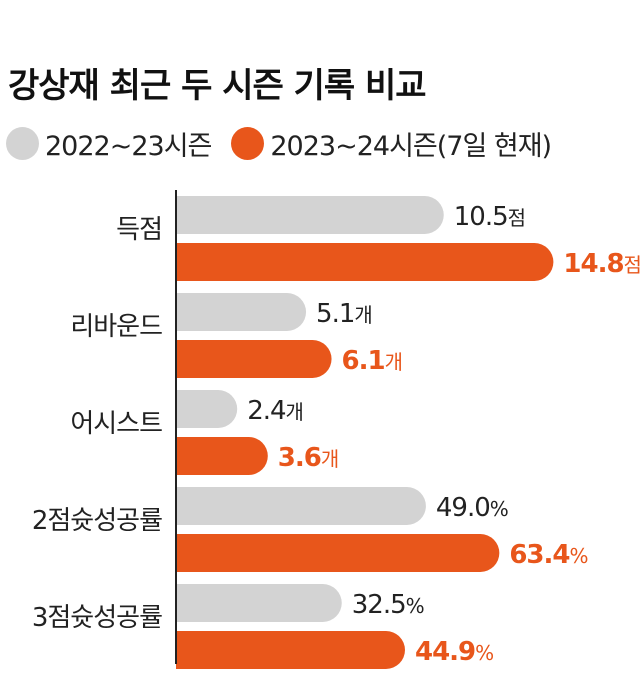  Describe the element at coordinates (308, 458) in the screenshot. I see `value-label-curr: 3.6개` at that location.